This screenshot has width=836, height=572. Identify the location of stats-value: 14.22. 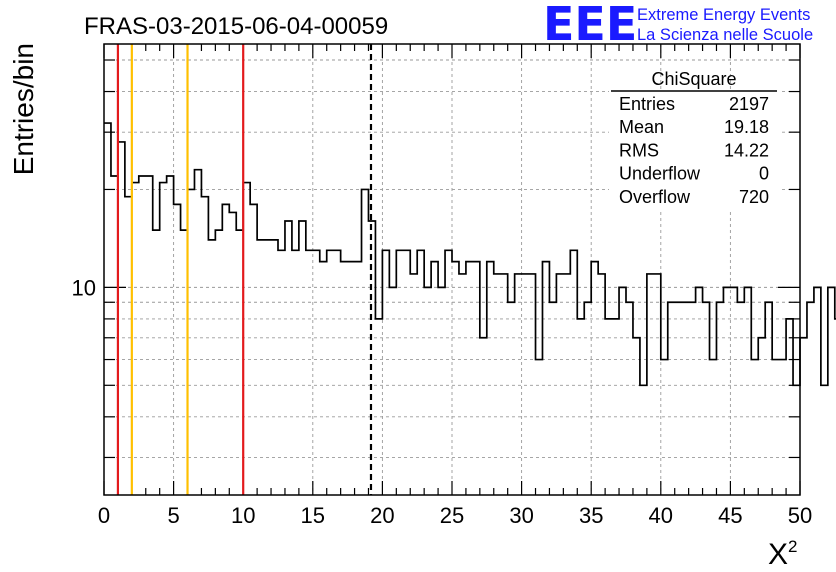
(746, 150).